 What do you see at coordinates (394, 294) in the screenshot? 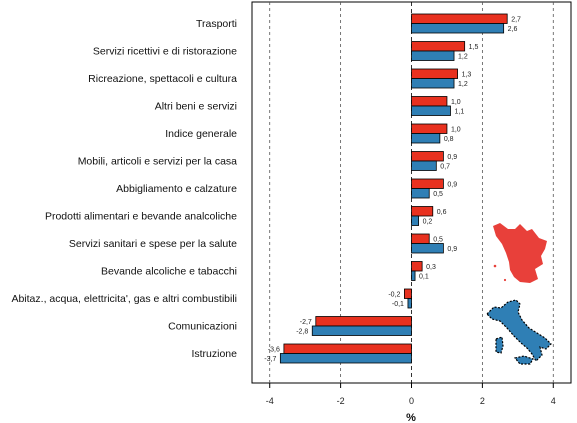
I see `bar-value-label: -0,2` at bounding box center [394, 294].